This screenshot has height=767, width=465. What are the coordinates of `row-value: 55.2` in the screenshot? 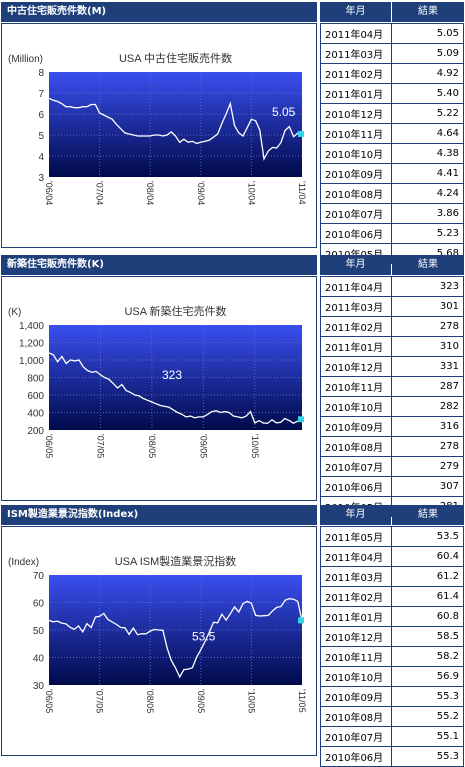 It's located at (427, 716).